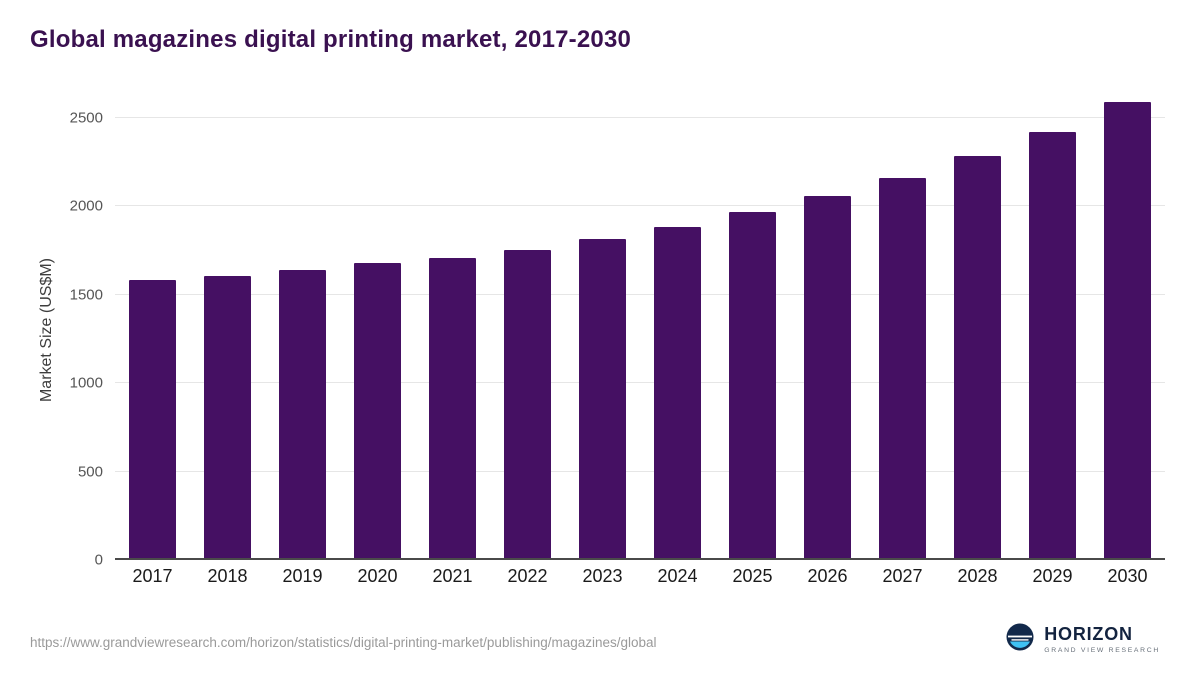 This screenshot has height=675, width=1200. Describe the element at coordinates (677, 576) in the screenshot. I see `x-tick-label-2024: 2024` at that location.